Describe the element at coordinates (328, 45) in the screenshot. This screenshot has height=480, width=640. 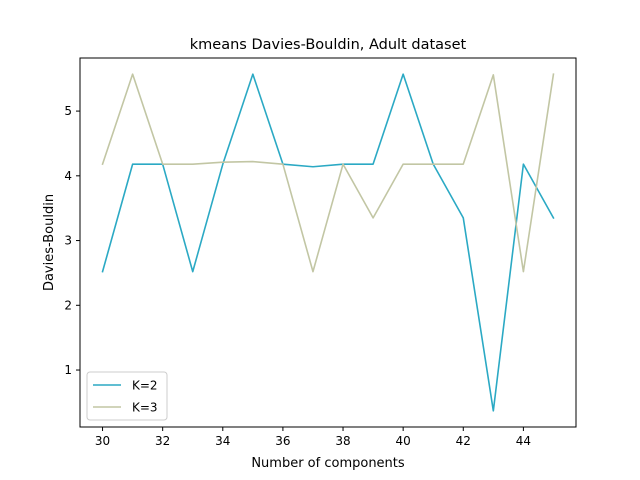
I see `chart-title: kmeans Davies-Bouldin, Adult dataset` at that location.